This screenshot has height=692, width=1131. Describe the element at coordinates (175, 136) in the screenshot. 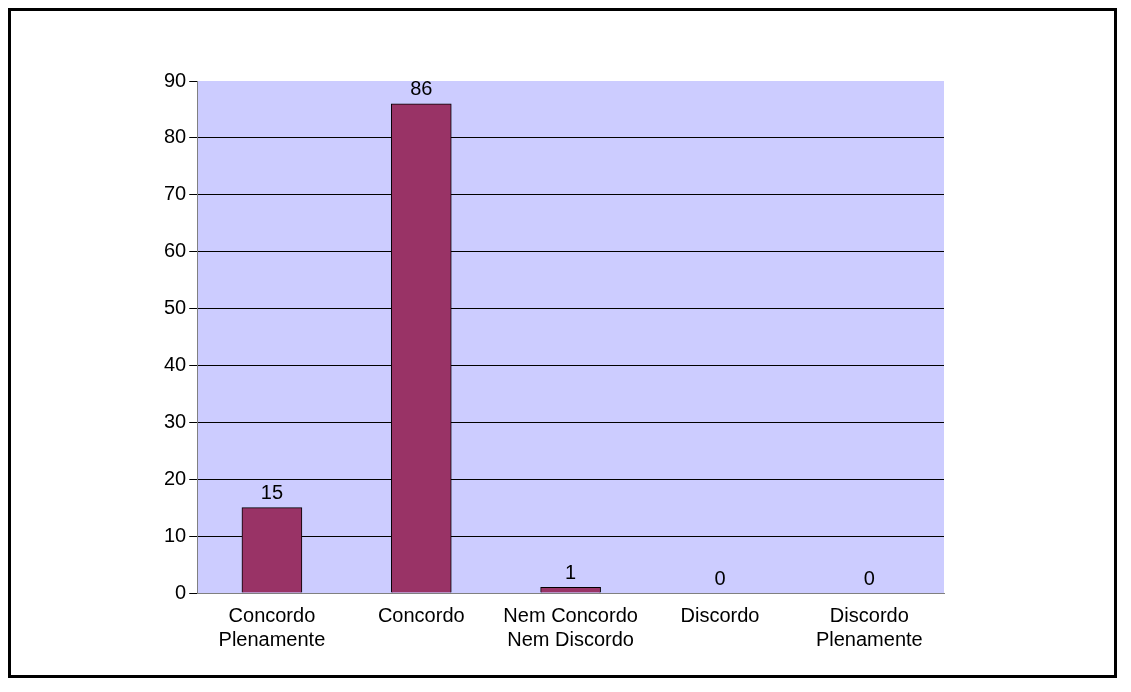

I see `y-tick-label: 80` at that location.